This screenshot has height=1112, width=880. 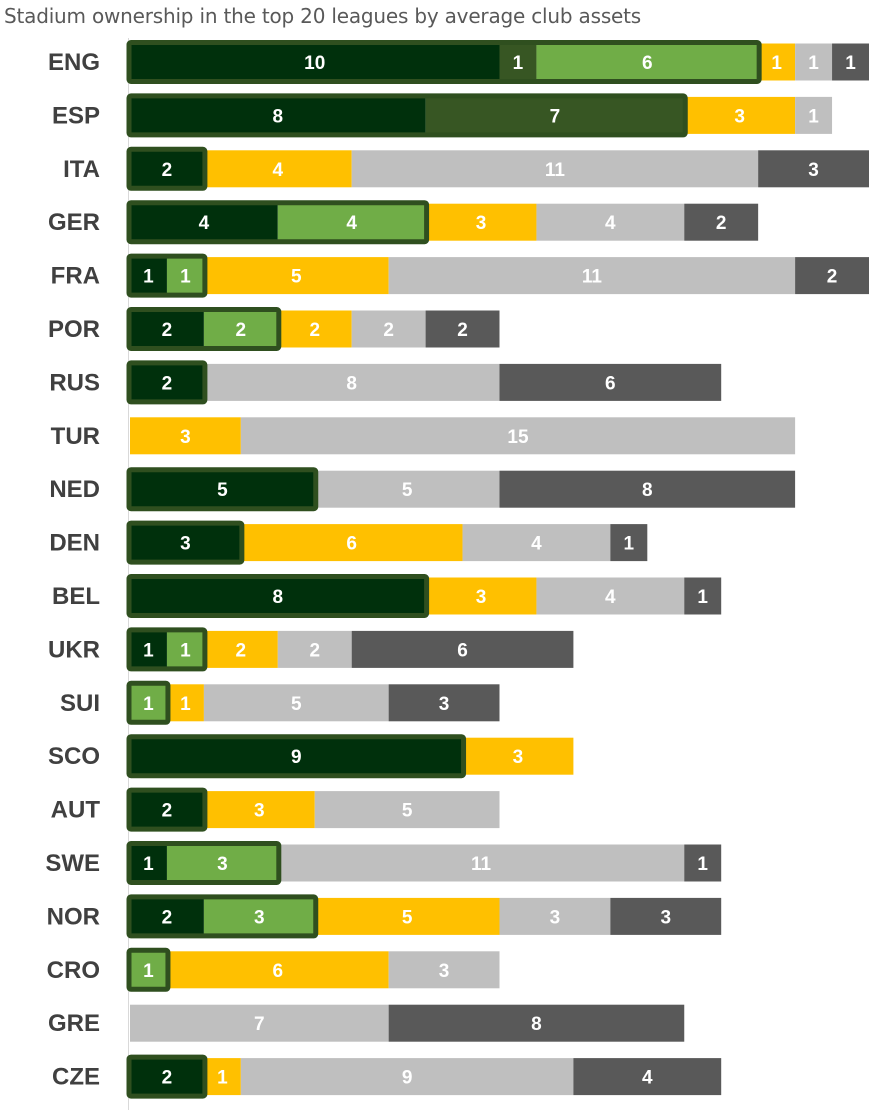 What do you see at coordinates (813, 170) in the screenshot?
I see `data-label-ita-s6: 3` at bounding box center [813, 170].